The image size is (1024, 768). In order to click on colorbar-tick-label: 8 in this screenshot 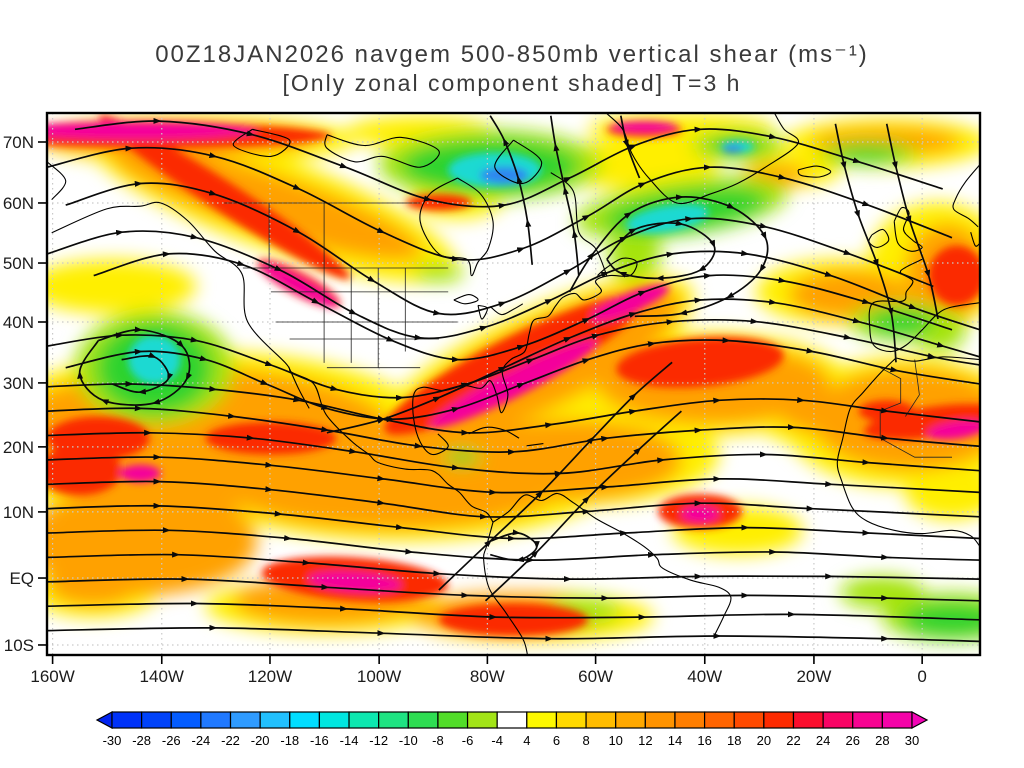, I will do `click(585, 740)`.